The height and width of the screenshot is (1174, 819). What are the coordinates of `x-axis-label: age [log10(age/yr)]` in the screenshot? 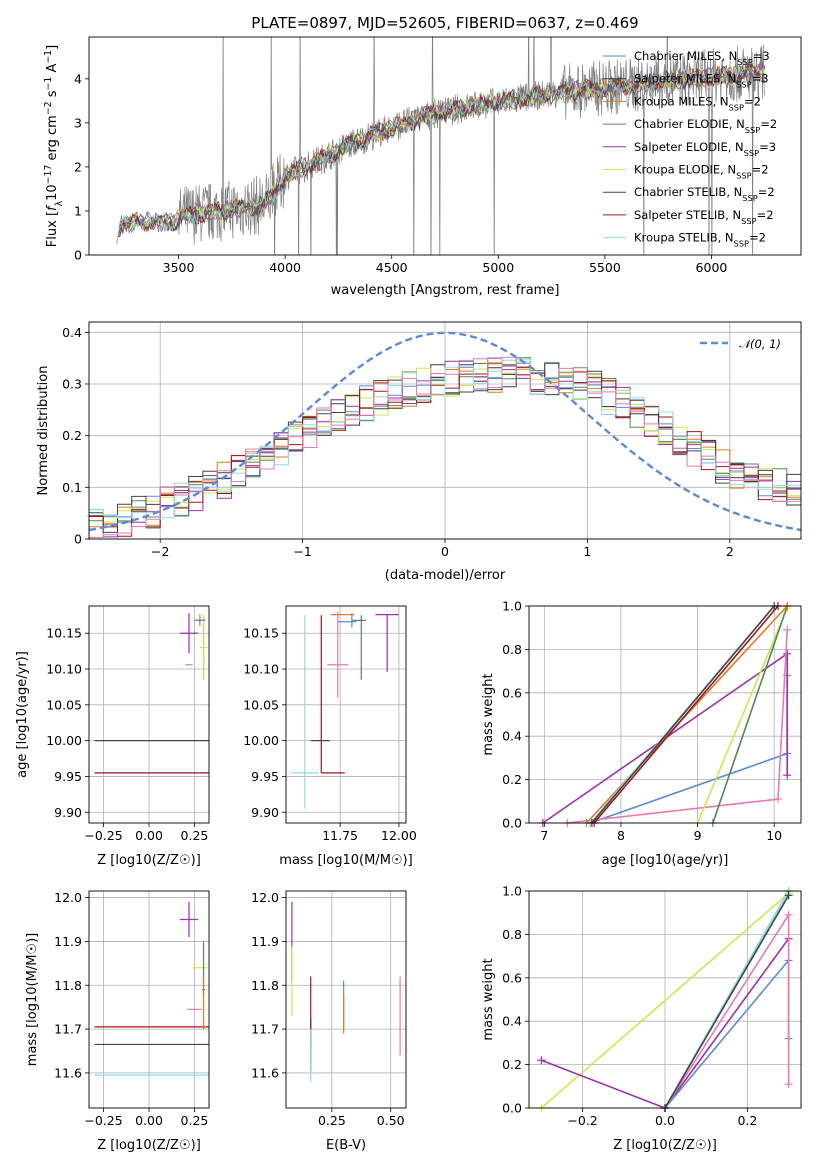 It's located at (665, 860).